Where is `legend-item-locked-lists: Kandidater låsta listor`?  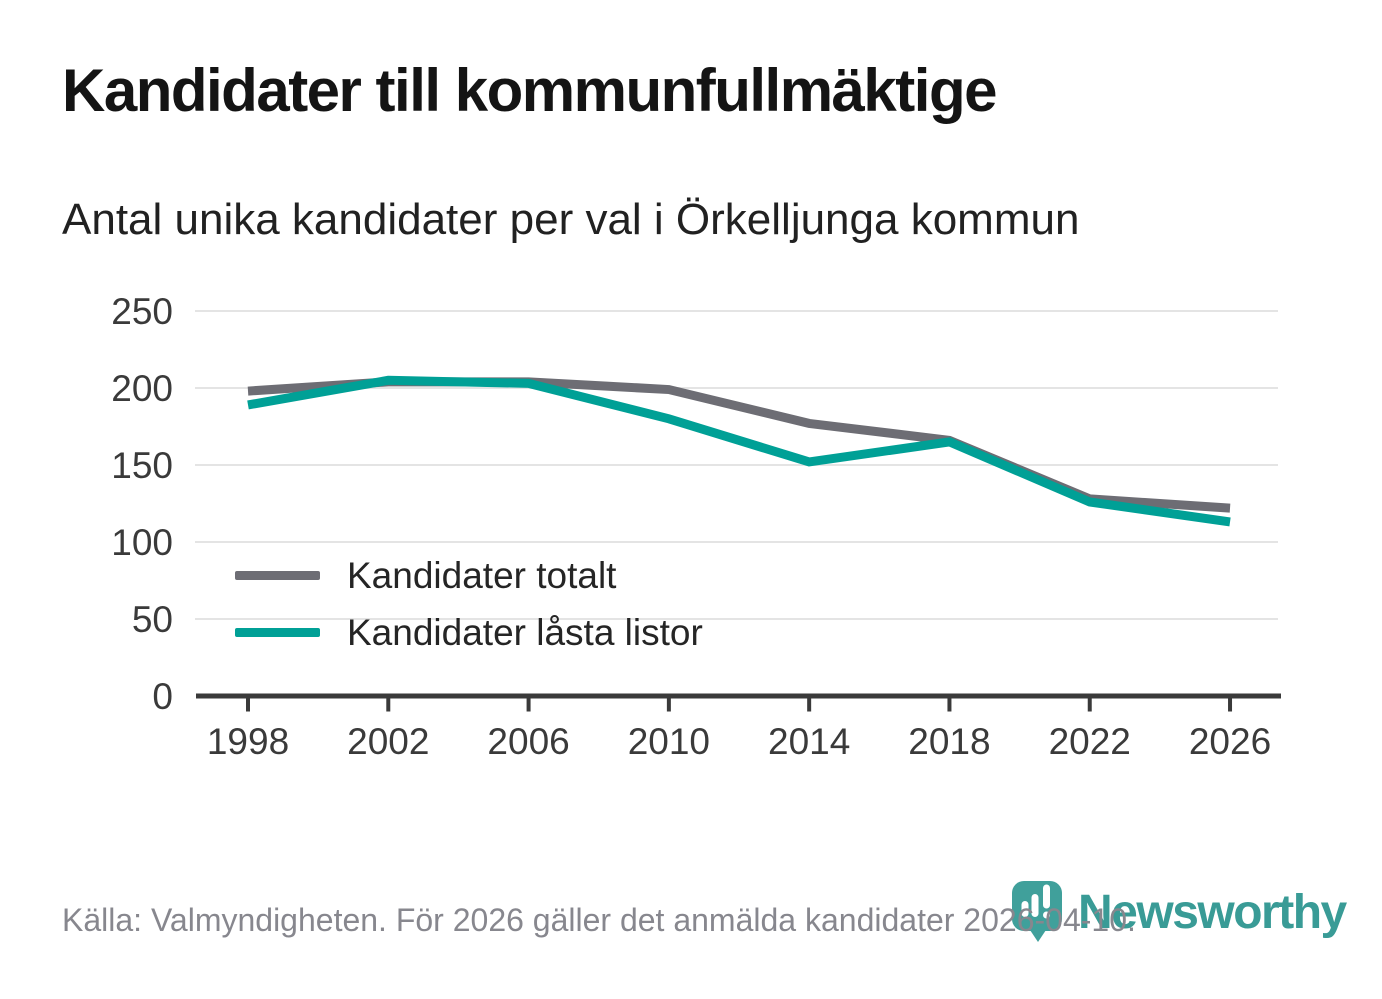 legend-item-locked-lists: Kandidater låsta listor is located at coordinates (469, 632).